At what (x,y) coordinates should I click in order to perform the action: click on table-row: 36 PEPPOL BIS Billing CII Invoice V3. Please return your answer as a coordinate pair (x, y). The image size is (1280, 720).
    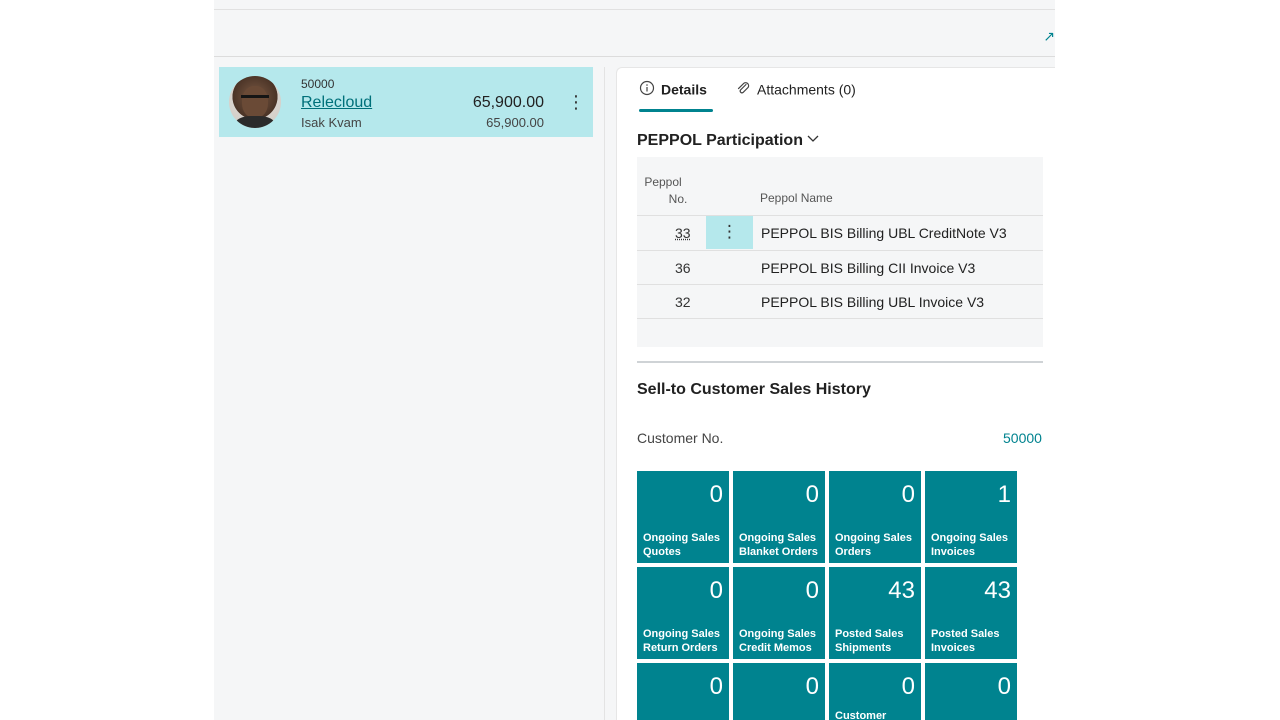
    Looking at the image, I should click on (840, 267).